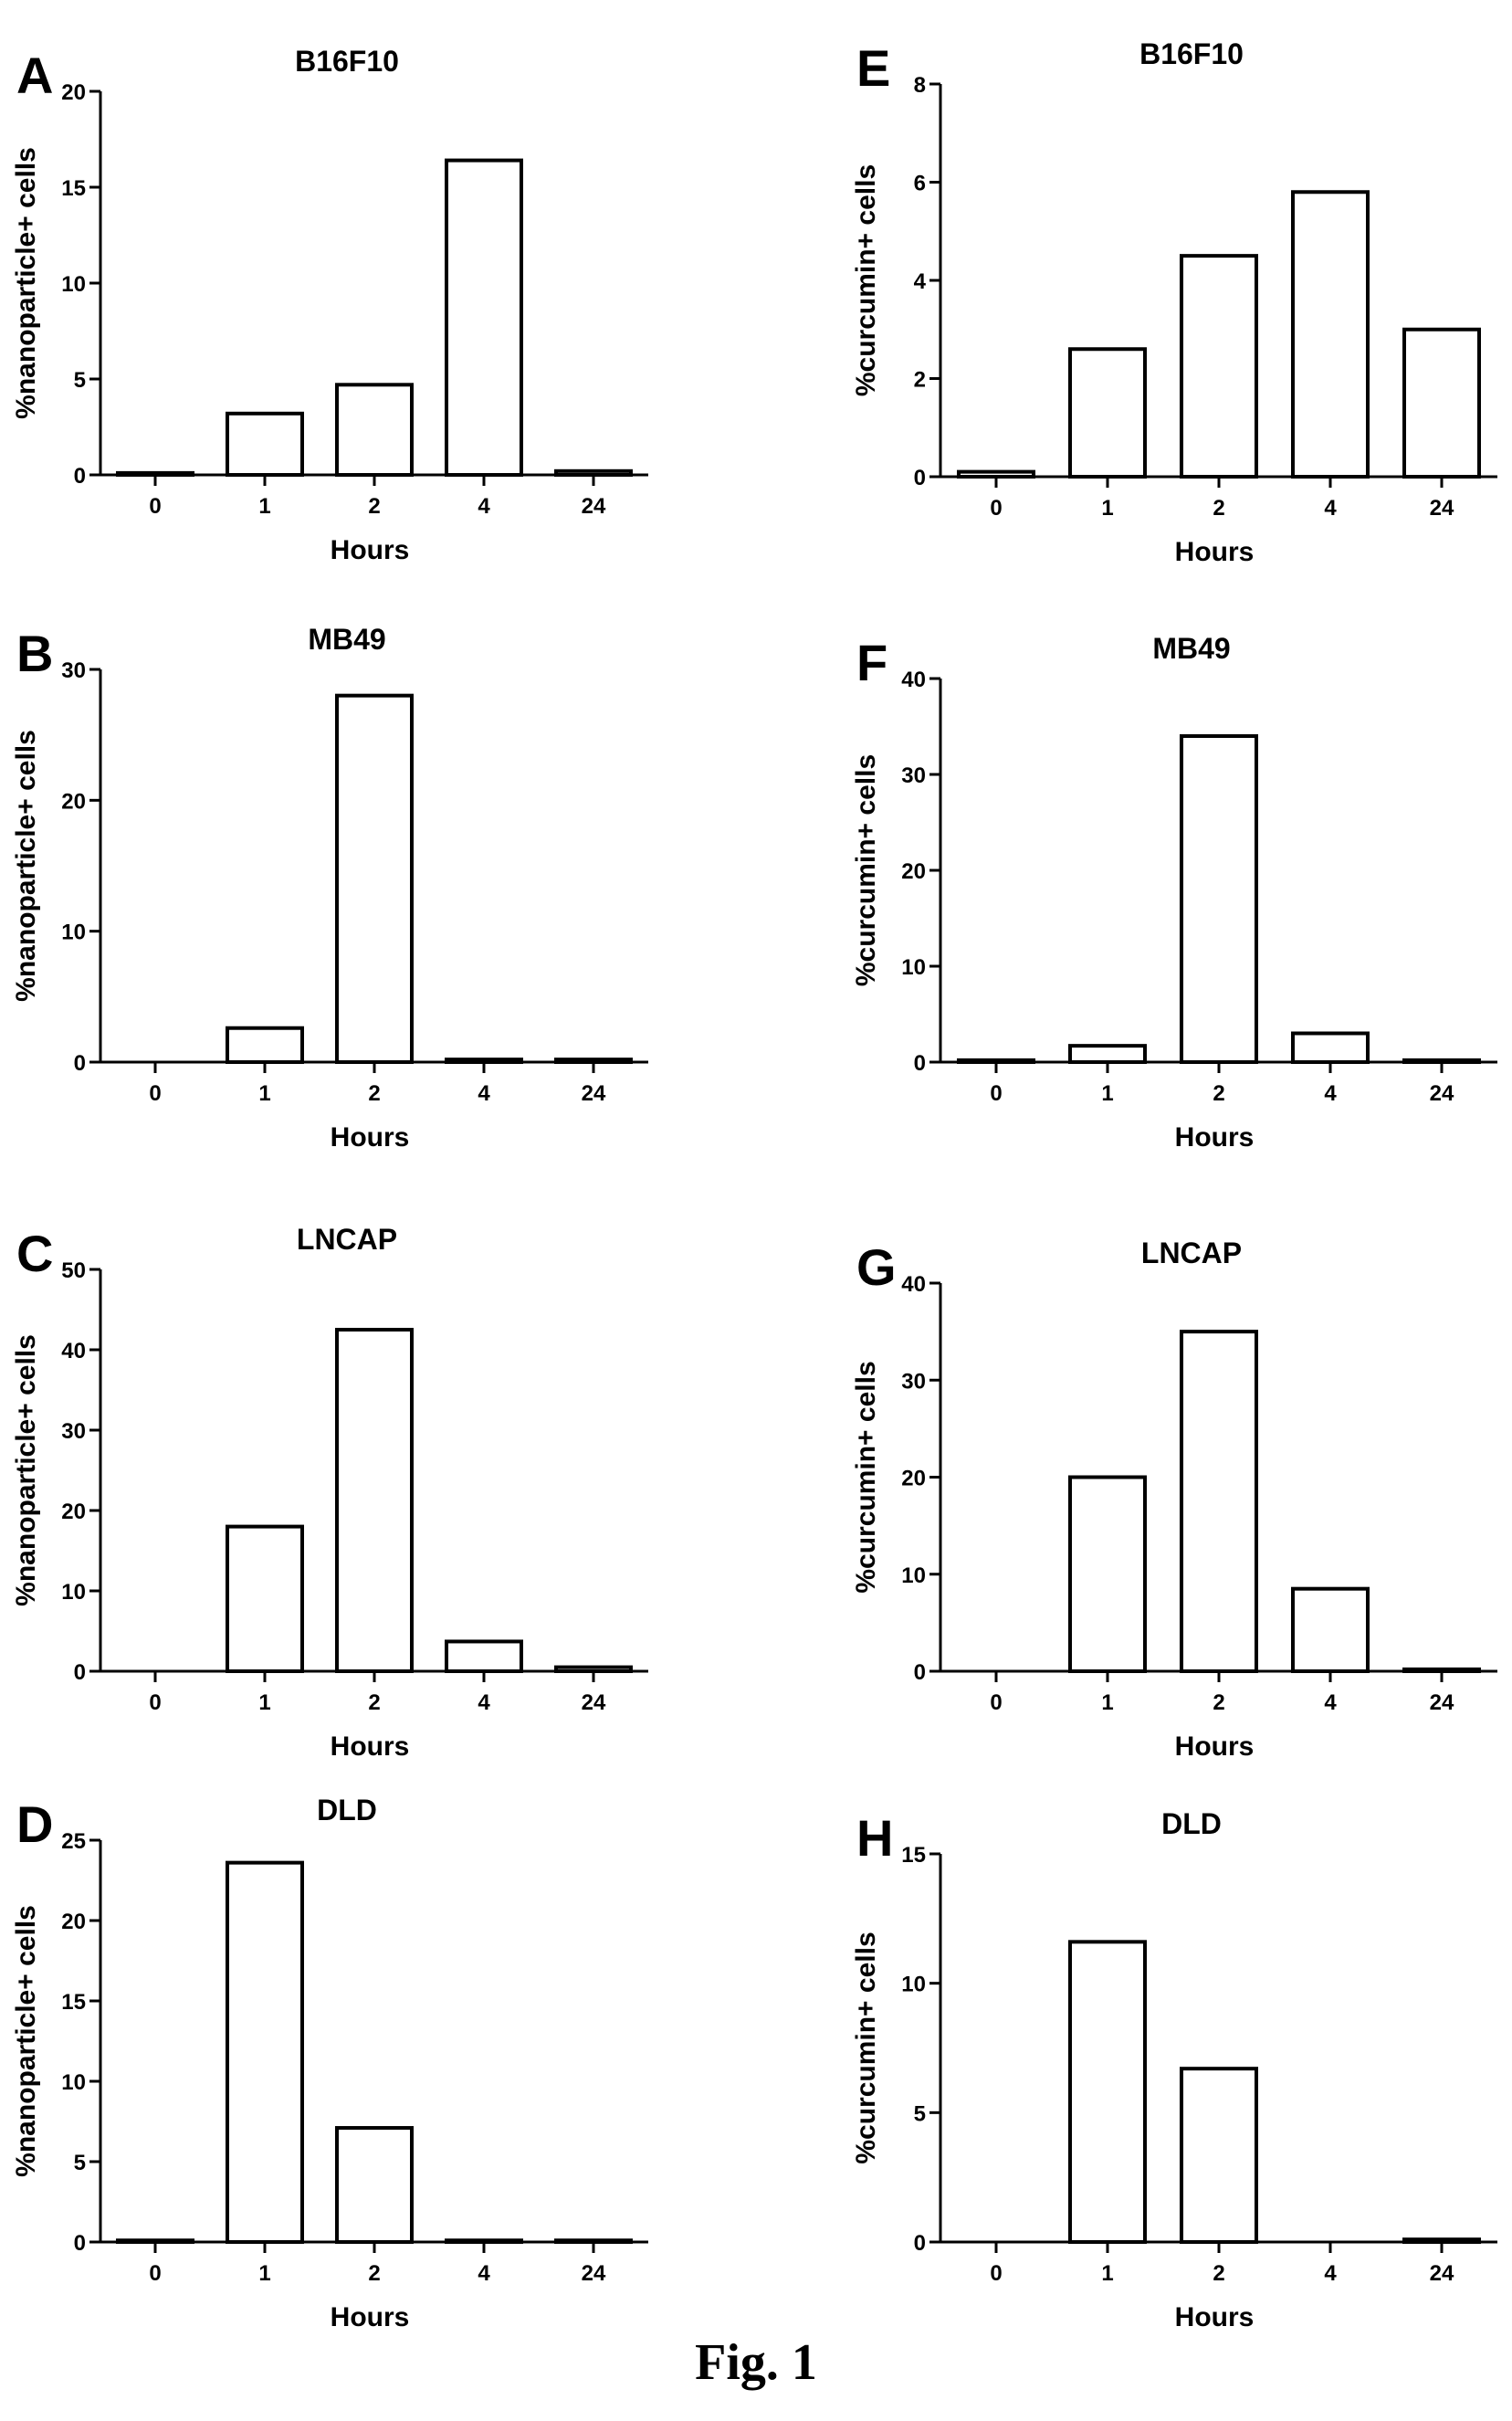 This screenshot has height=2421, width=1512. I want to click on y-tick-label: 4, so click(920, 281).